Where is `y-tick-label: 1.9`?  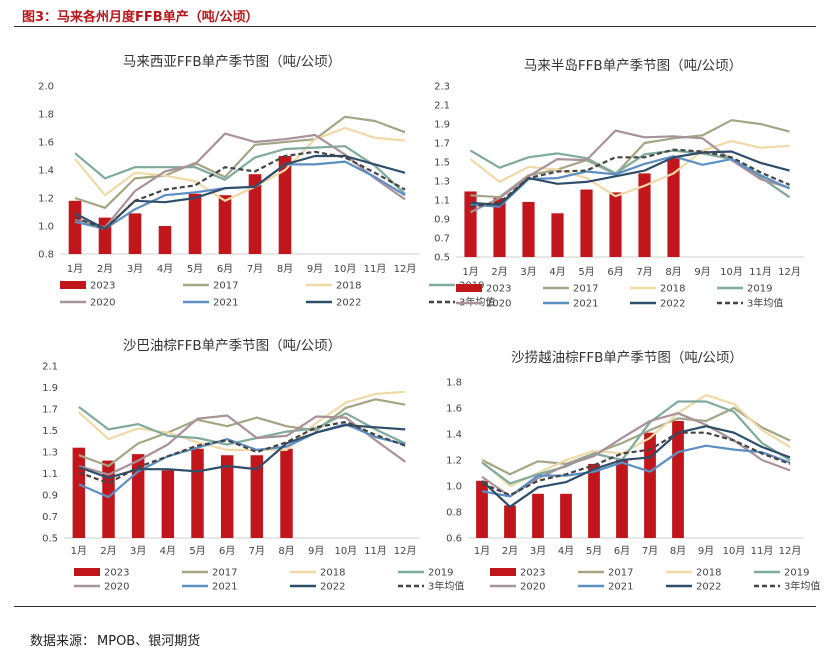 y-tick-label: 1.9 is located at coordinates (50, 388).